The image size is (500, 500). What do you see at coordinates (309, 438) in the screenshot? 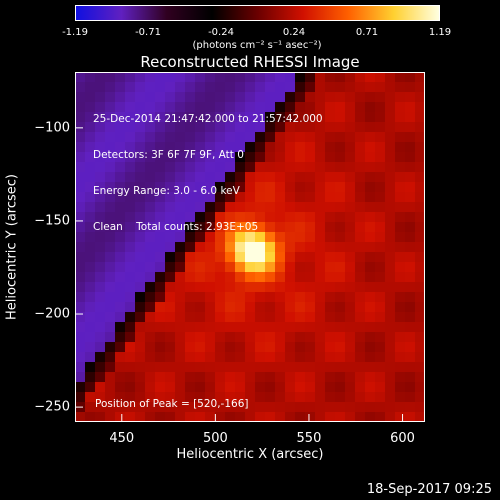
I see `x-tick-label: 550` at bounding box center [309, 438].